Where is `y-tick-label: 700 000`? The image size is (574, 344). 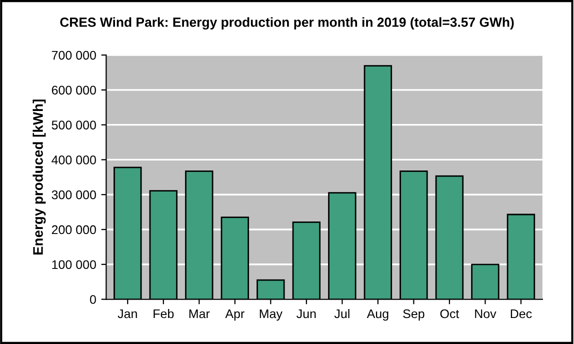 y-tick-label: 700 000 is located at coordinates (74, 55).